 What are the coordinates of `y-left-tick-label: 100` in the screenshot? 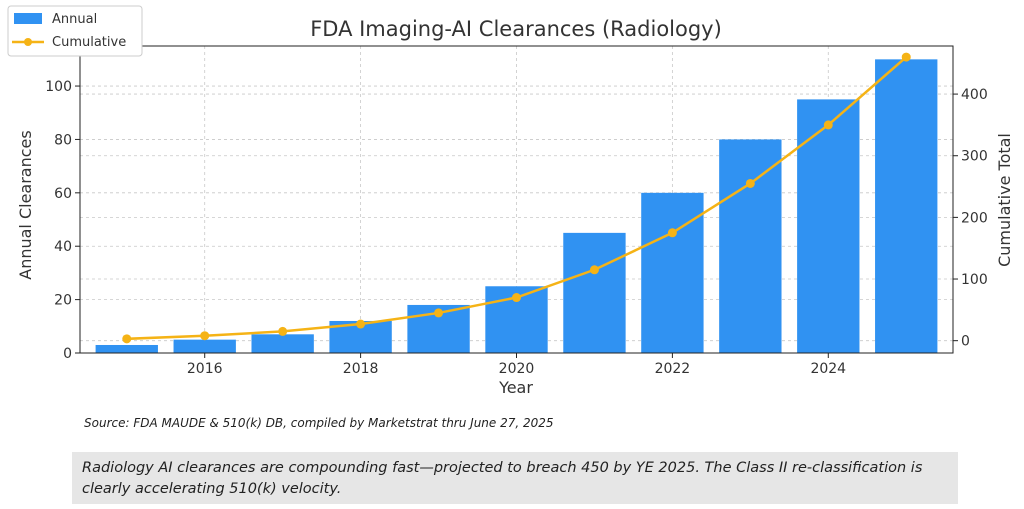 It's located at (58, 87).